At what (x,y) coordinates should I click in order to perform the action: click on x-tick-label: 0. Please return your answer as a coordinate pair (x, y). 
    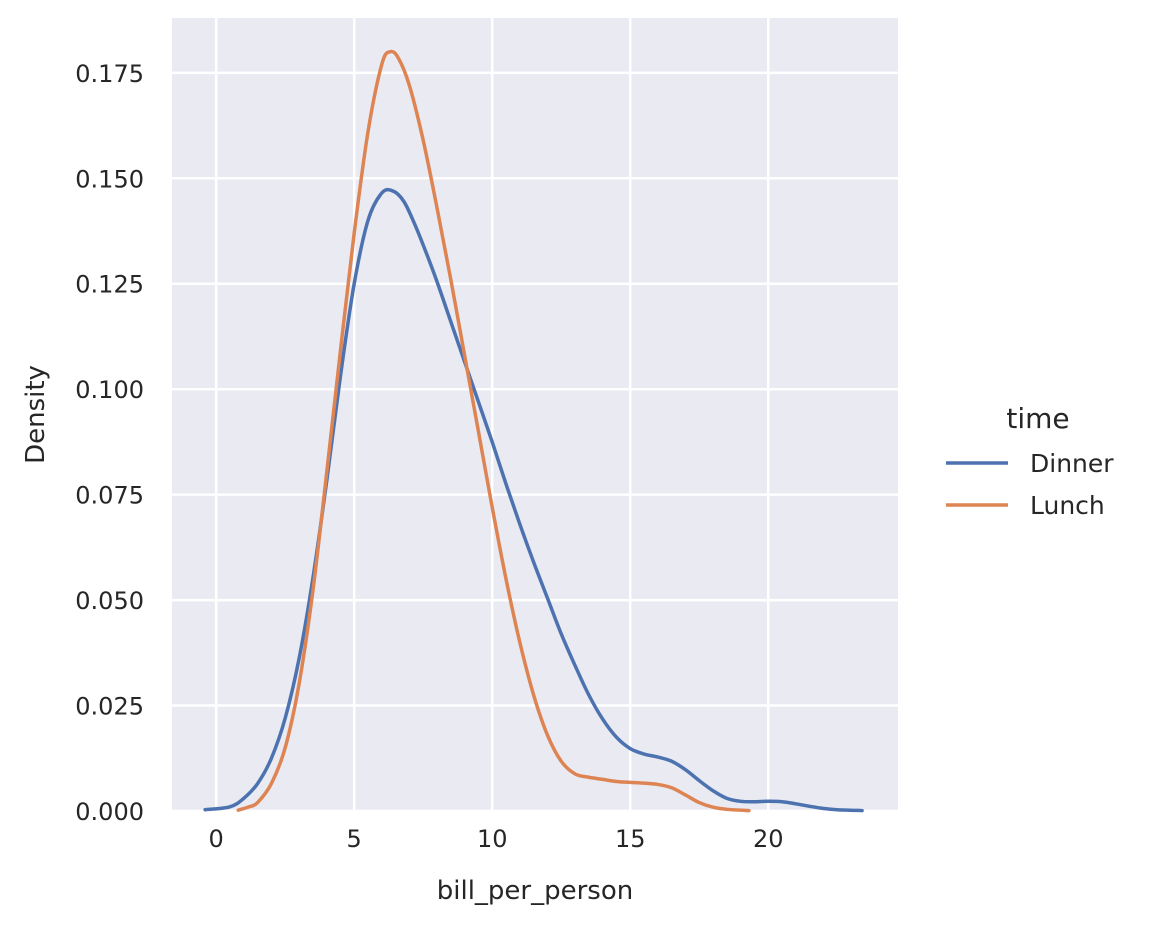
    Looking at the image, I should click on (216, 839).